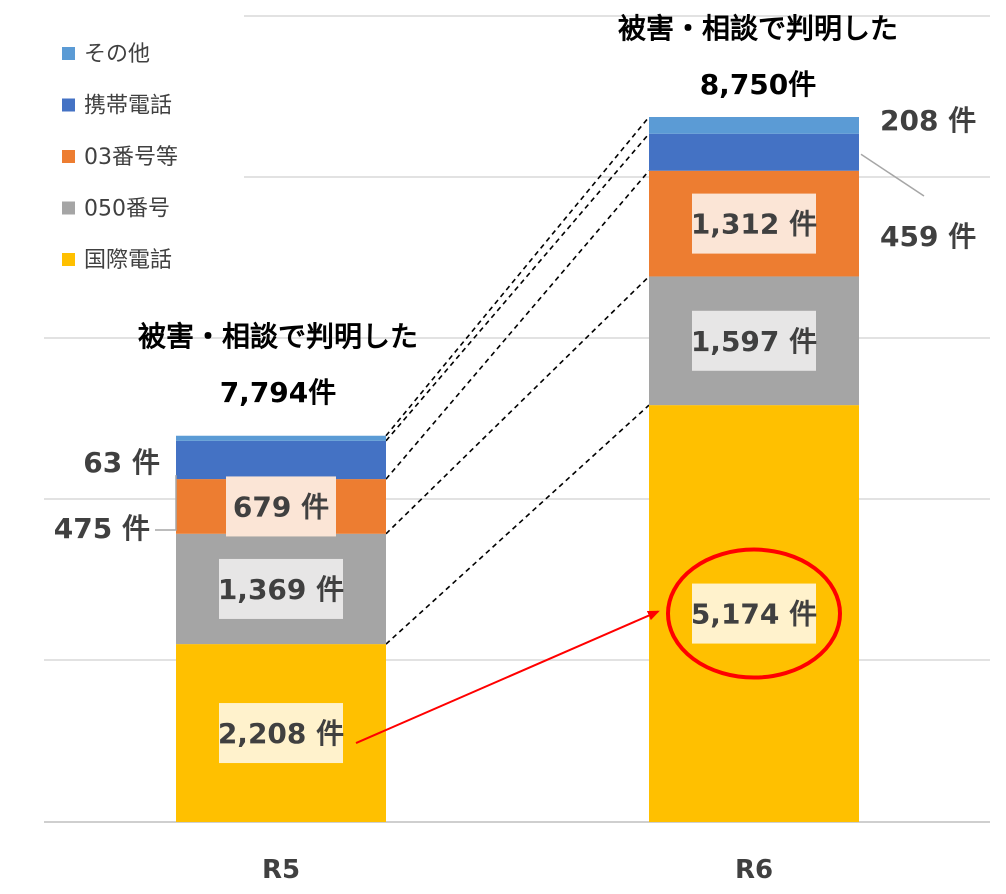  I want to click on total-caption-R5: 被害・相談で判明した, so click(278, 336).